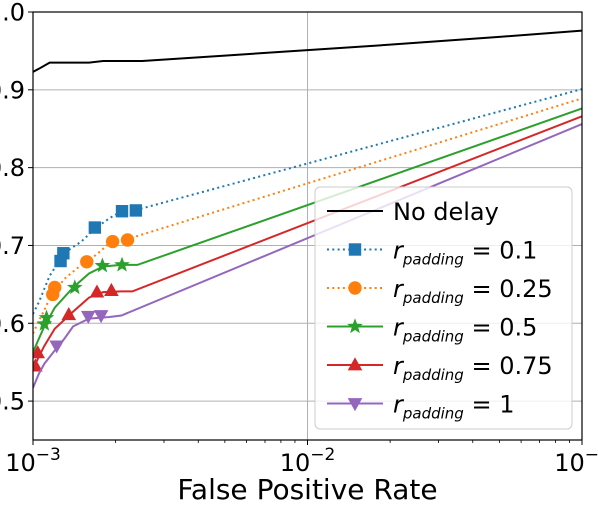 The width and height of the screenshot is (598, 512). I want to click on legend-entry: rpadding = 0.5, so click(432, 330).